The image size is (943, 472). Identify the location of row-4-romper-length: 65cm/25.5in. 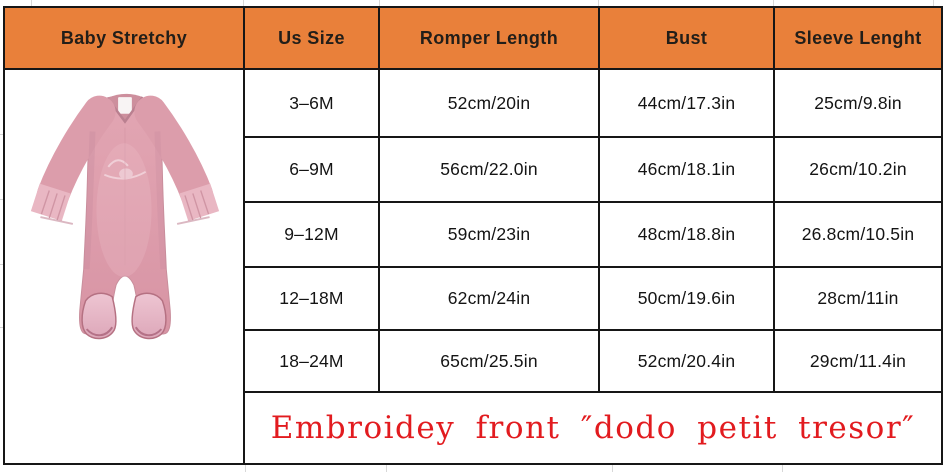
(488, 360).